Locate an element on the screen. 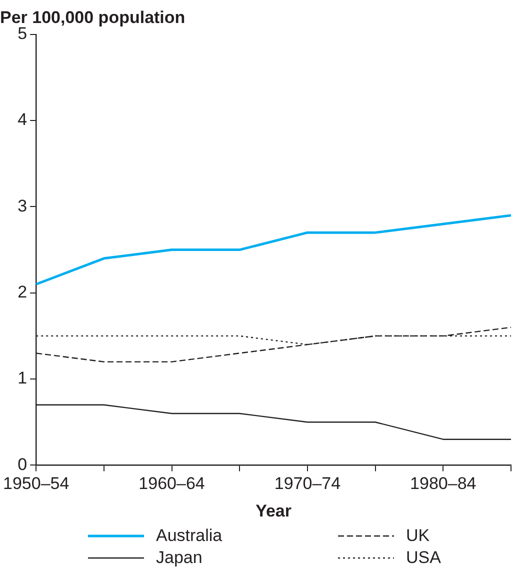 This screenshot has height=586, width=517. y-tick-label: 0 is located at coordinates (23, 464).